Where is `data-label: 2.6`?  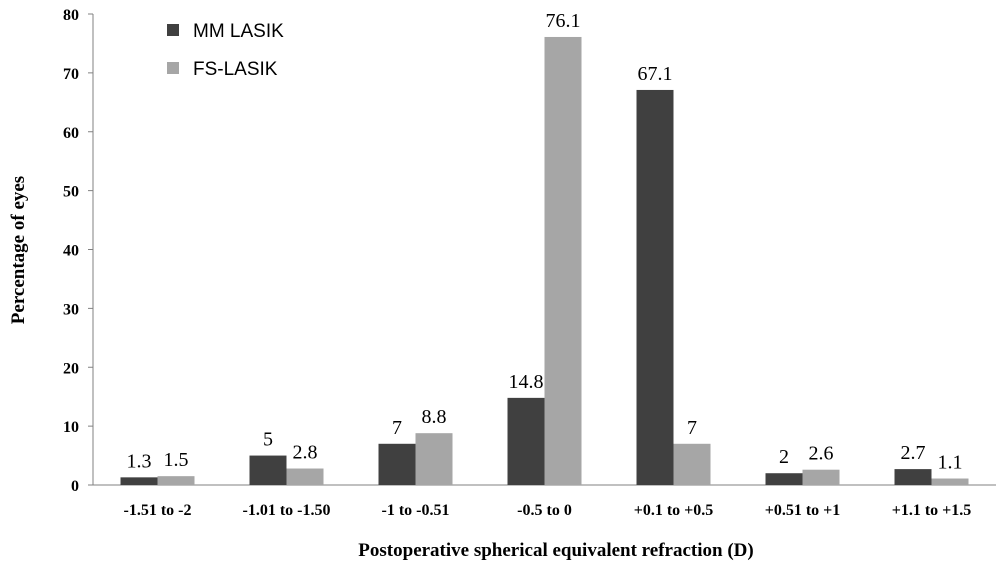
data-label: 2.6 is located at coordinates (821, 454).